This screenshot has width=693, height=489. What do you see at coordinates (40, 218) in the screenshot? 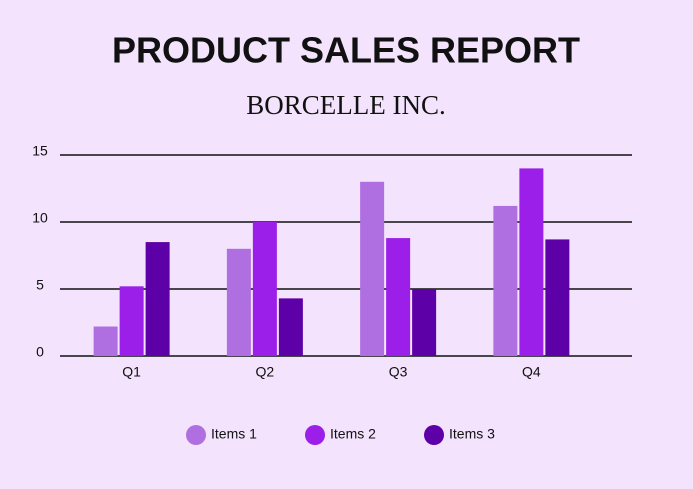
I see `y-tick-label: 10` at bounding box center [40, 218].